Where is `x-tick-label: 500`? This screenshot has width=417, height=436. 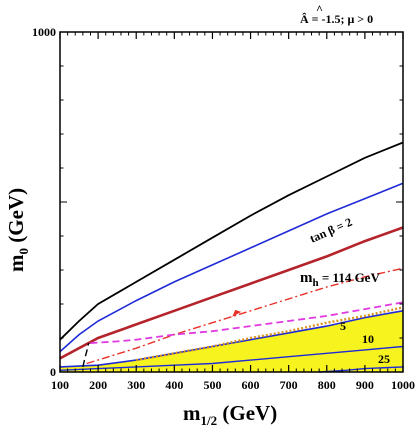 x-tick-label: 500 is located at coordinates (212, 385).